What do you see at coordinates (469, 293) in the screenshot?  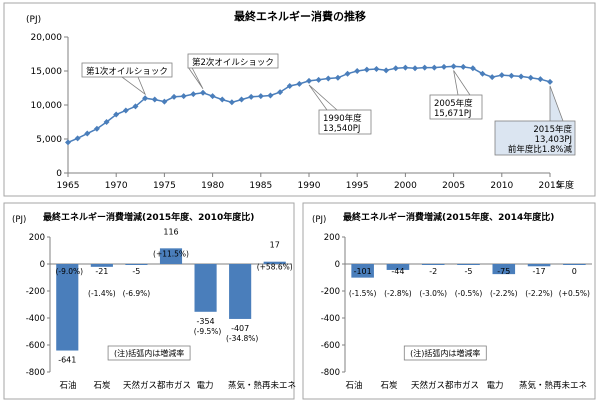 I see `pct-label: (-0.5%)` at bounding box center [469, 293].